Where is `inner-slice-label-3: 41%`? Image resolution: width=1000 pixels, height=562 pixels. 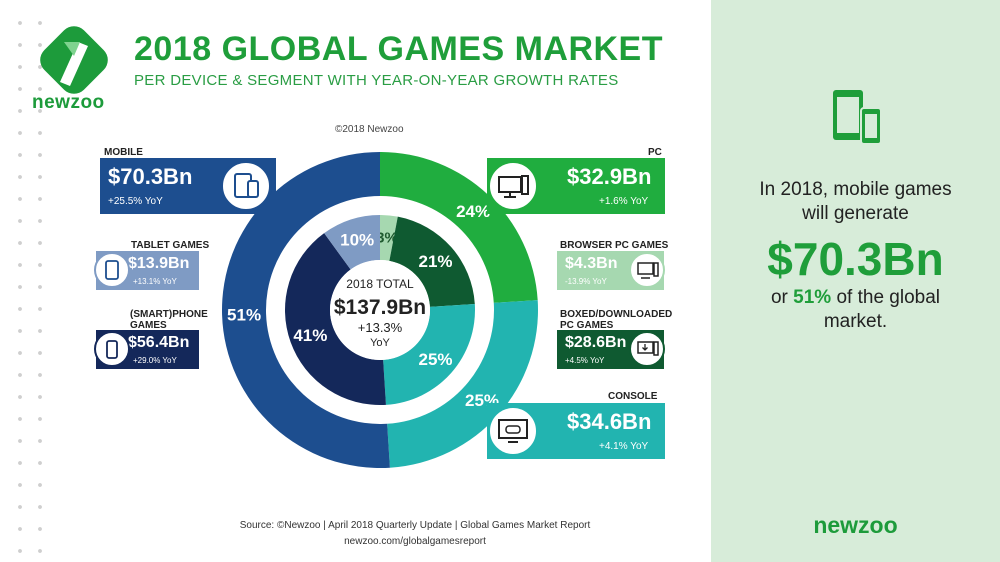
inner-slice-label-3: 41% is located at coordinates (310, 335).